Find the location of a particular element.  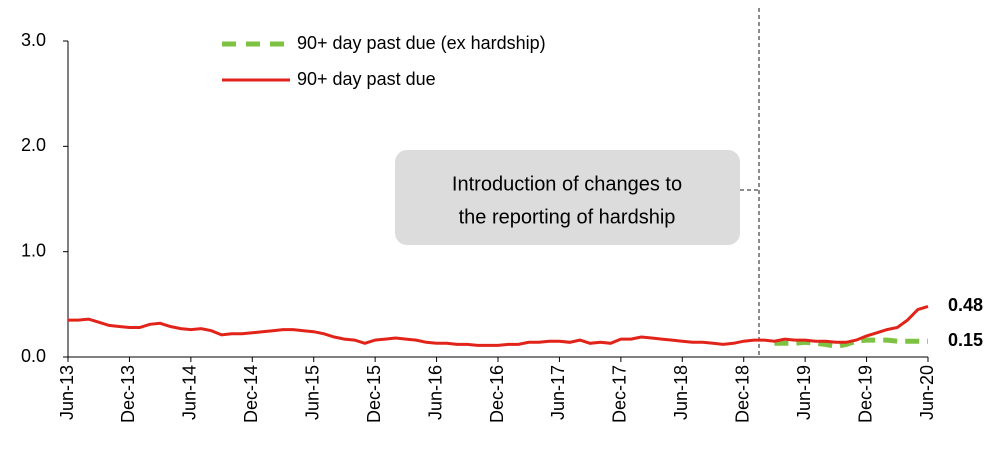

end-label: 0.15 is located at coordinates (965, 340).